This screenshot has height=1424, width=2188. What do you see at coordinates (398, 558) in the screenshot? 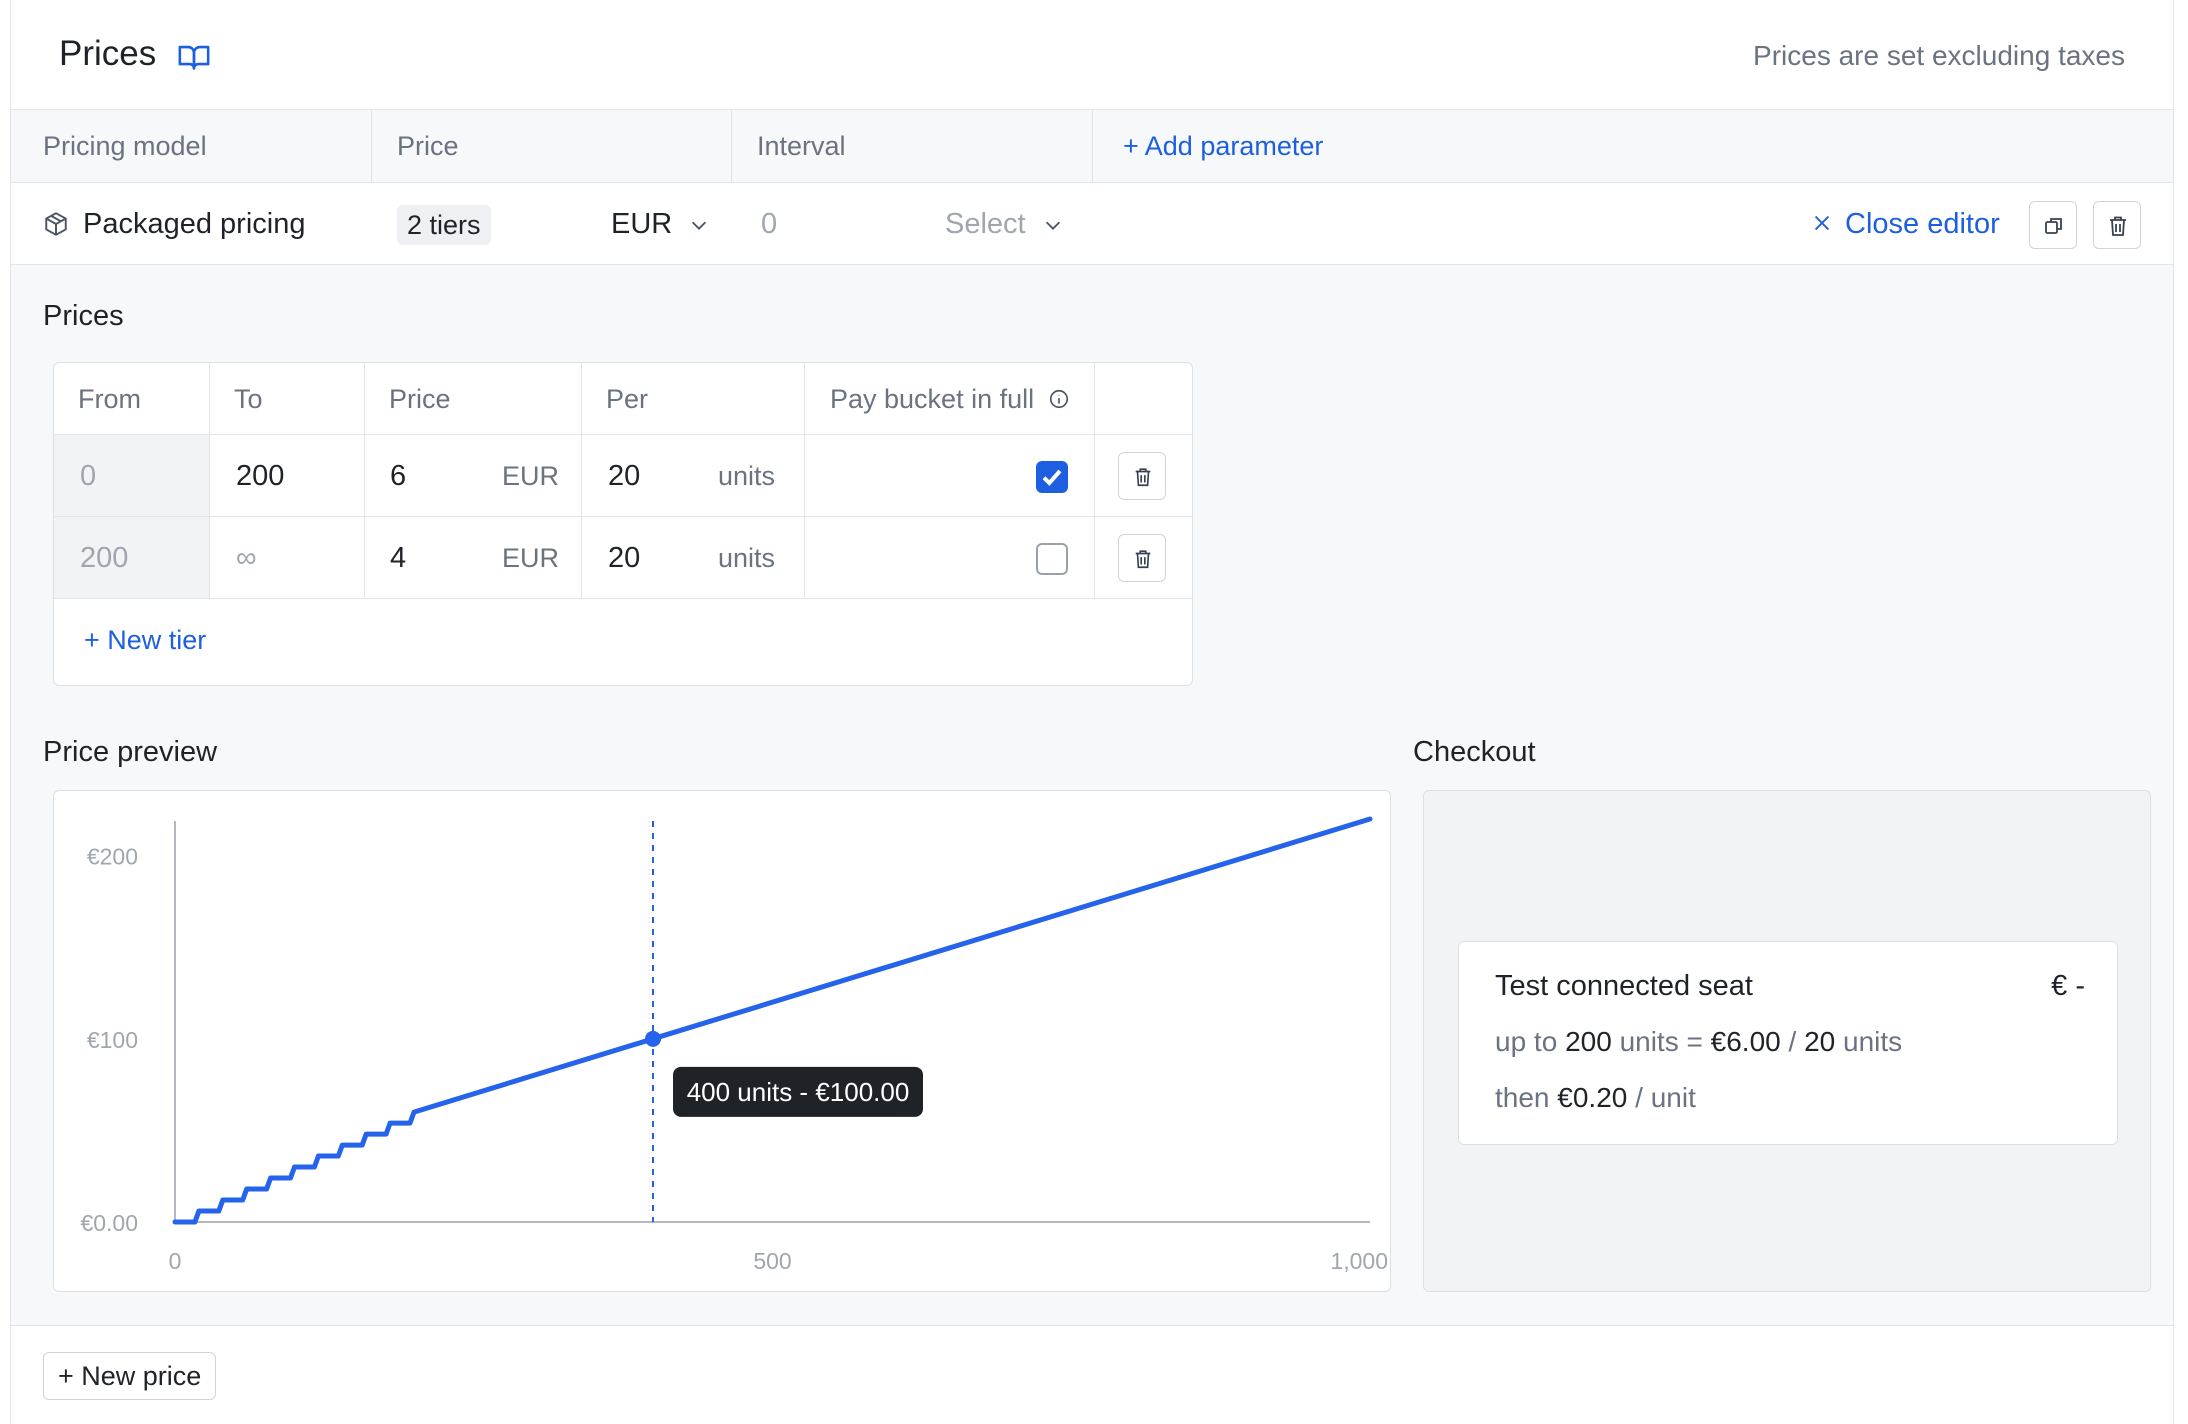
I see `tier-price-input: 4` at bounding box center [398, 558].